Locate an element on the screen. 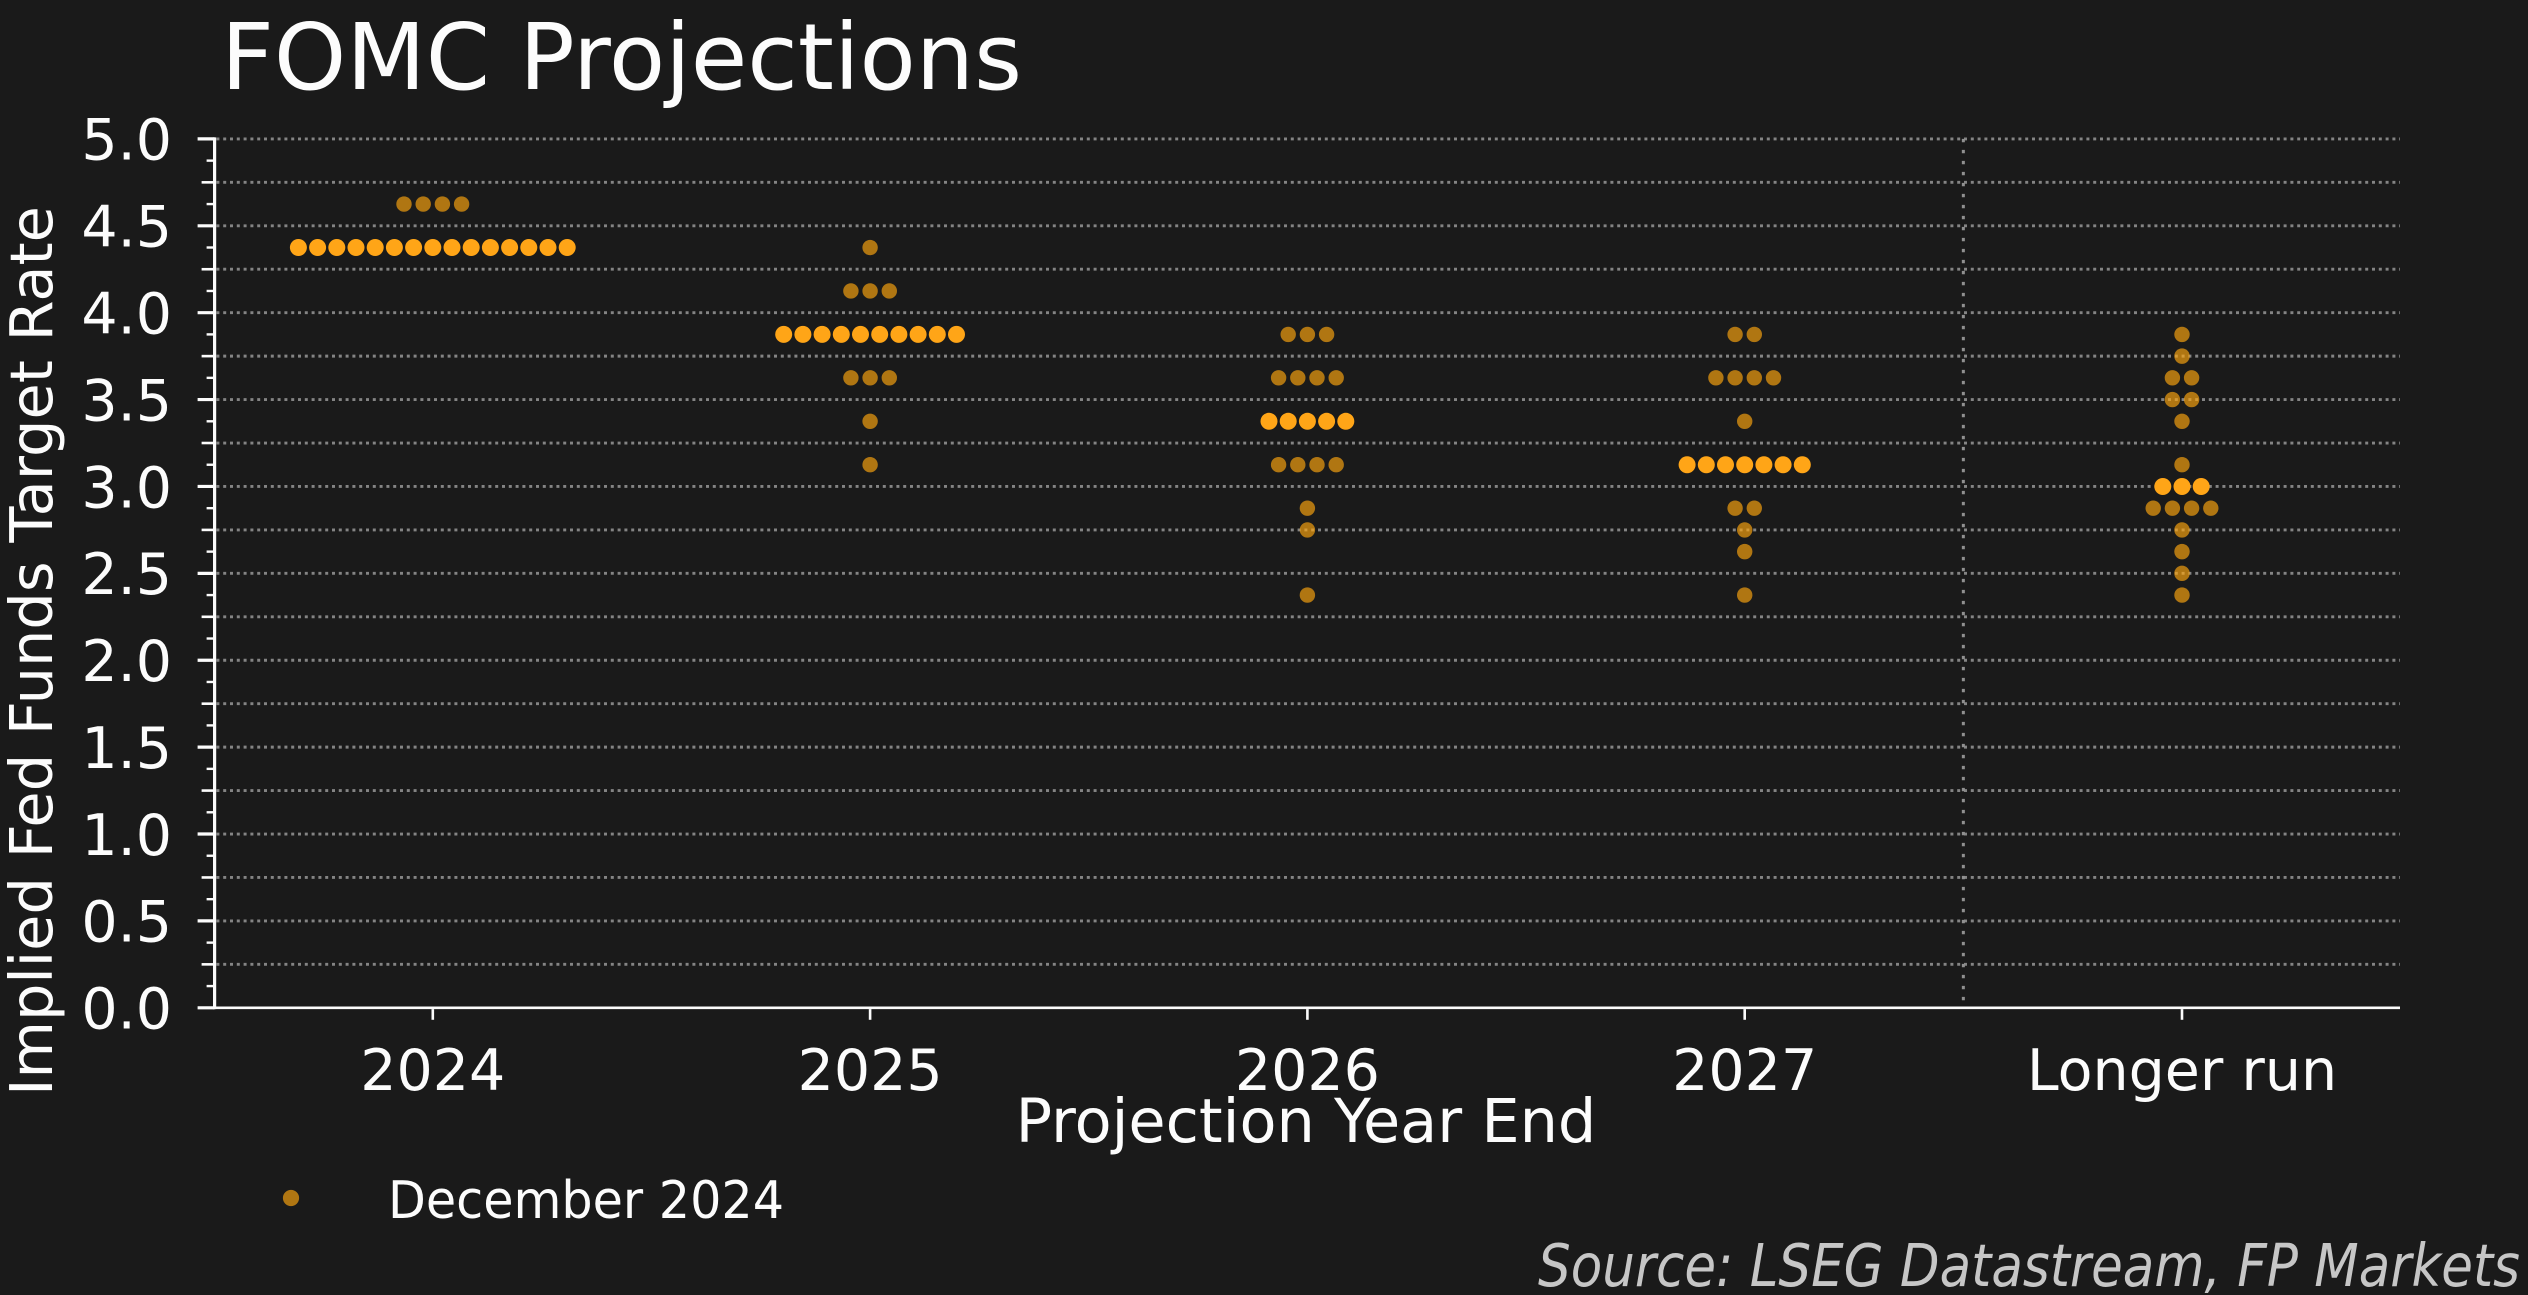  y-tick-label: 2.0 is located at coordinates (126, 662).